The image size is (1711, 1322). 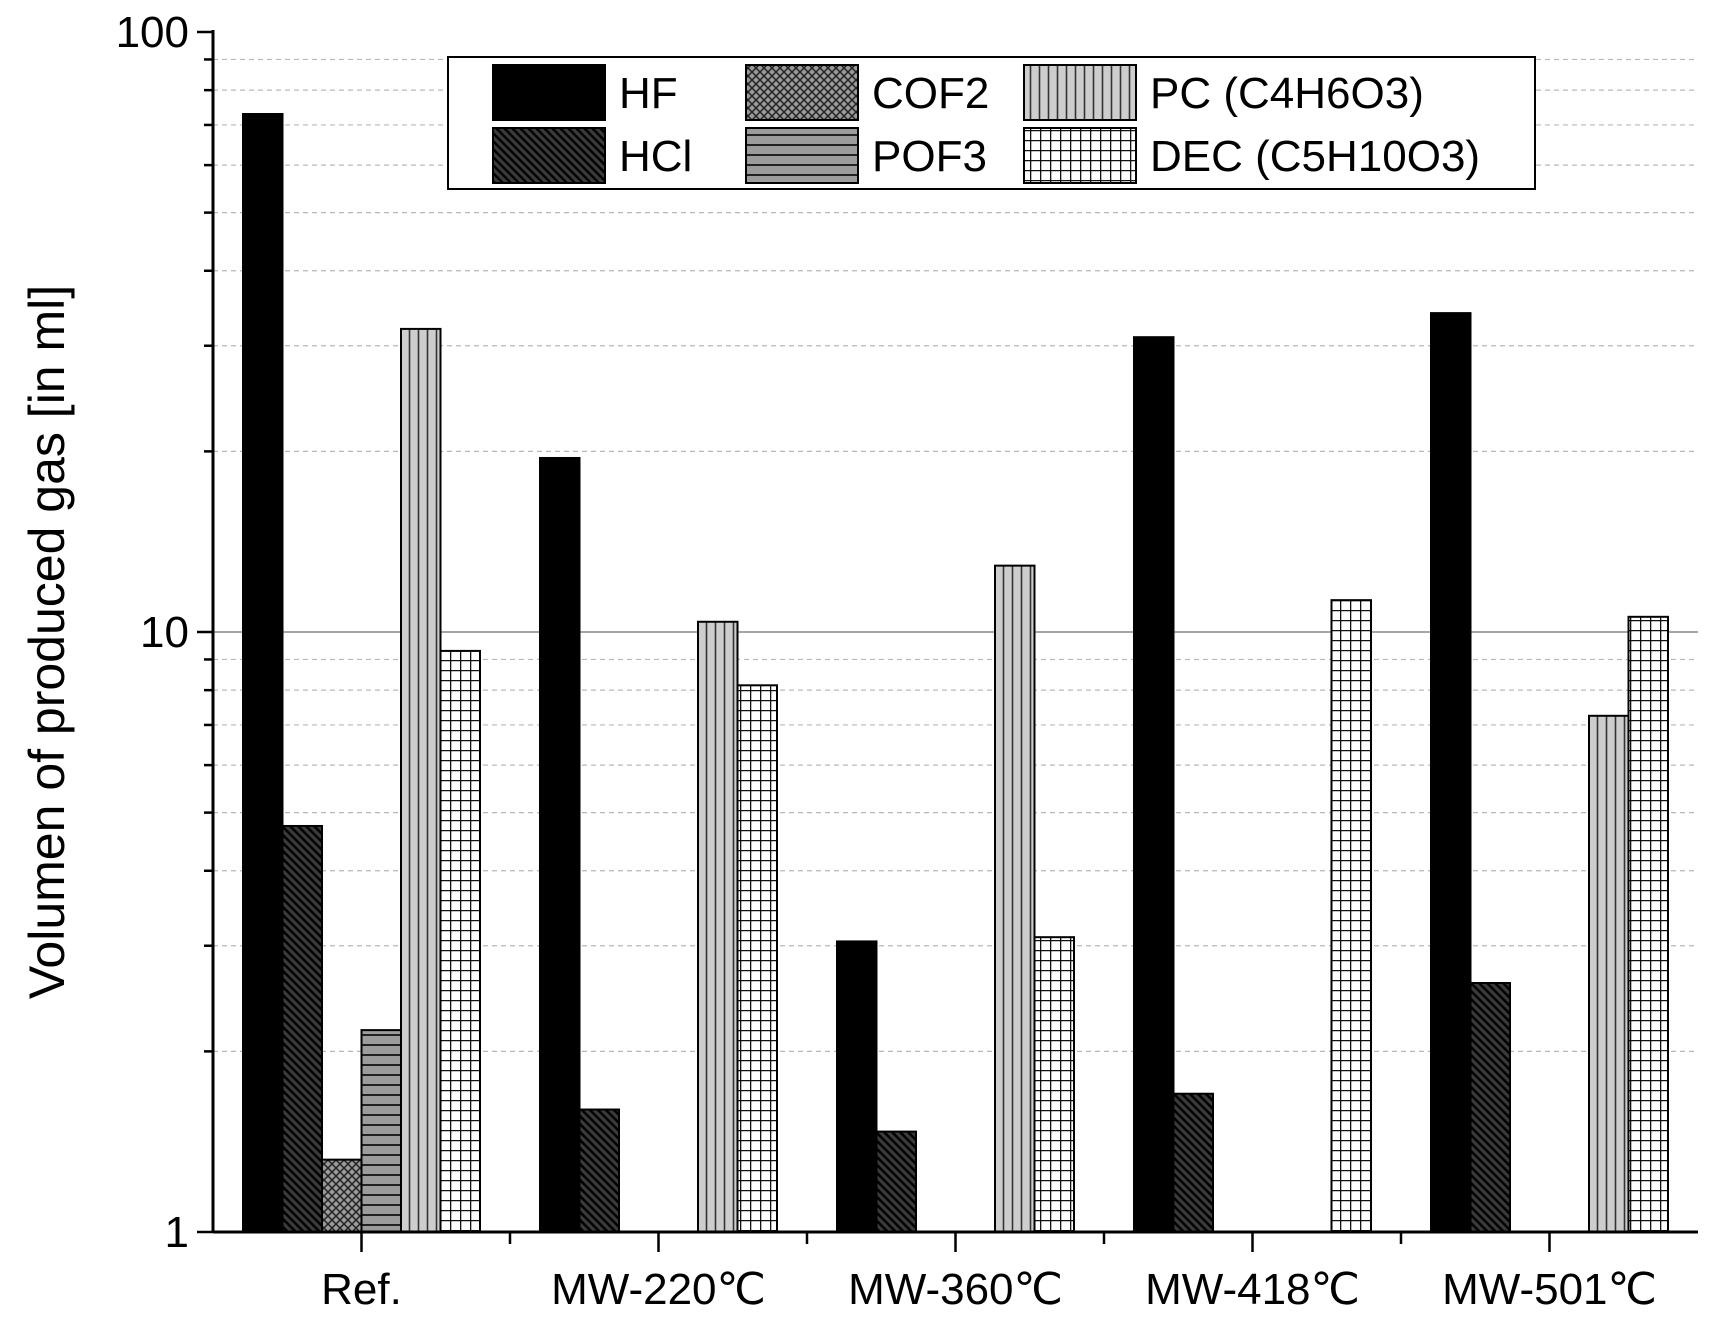 What do you see at coordinates (802, 92) in the screenshot?
I see `legend-swatch-cof2` at bounding box center [802, 92].